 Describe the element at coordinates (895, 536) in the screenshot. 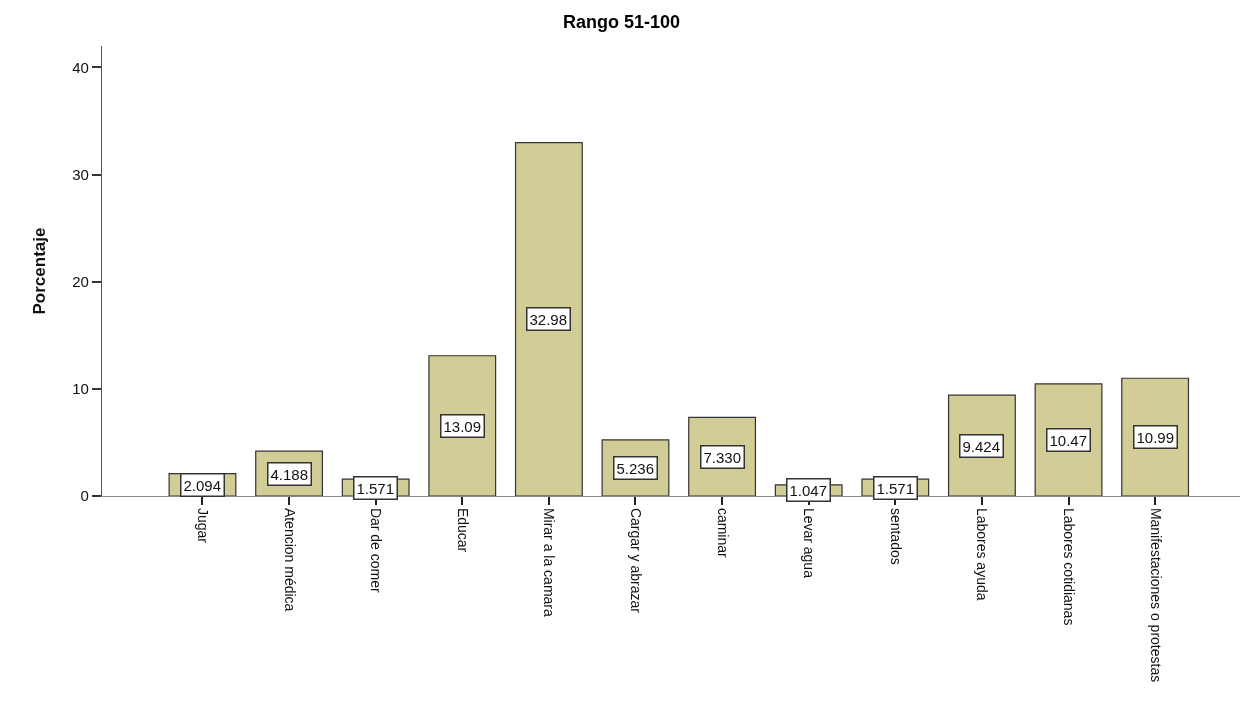

I see `x-tick-label: sentados` at that location.